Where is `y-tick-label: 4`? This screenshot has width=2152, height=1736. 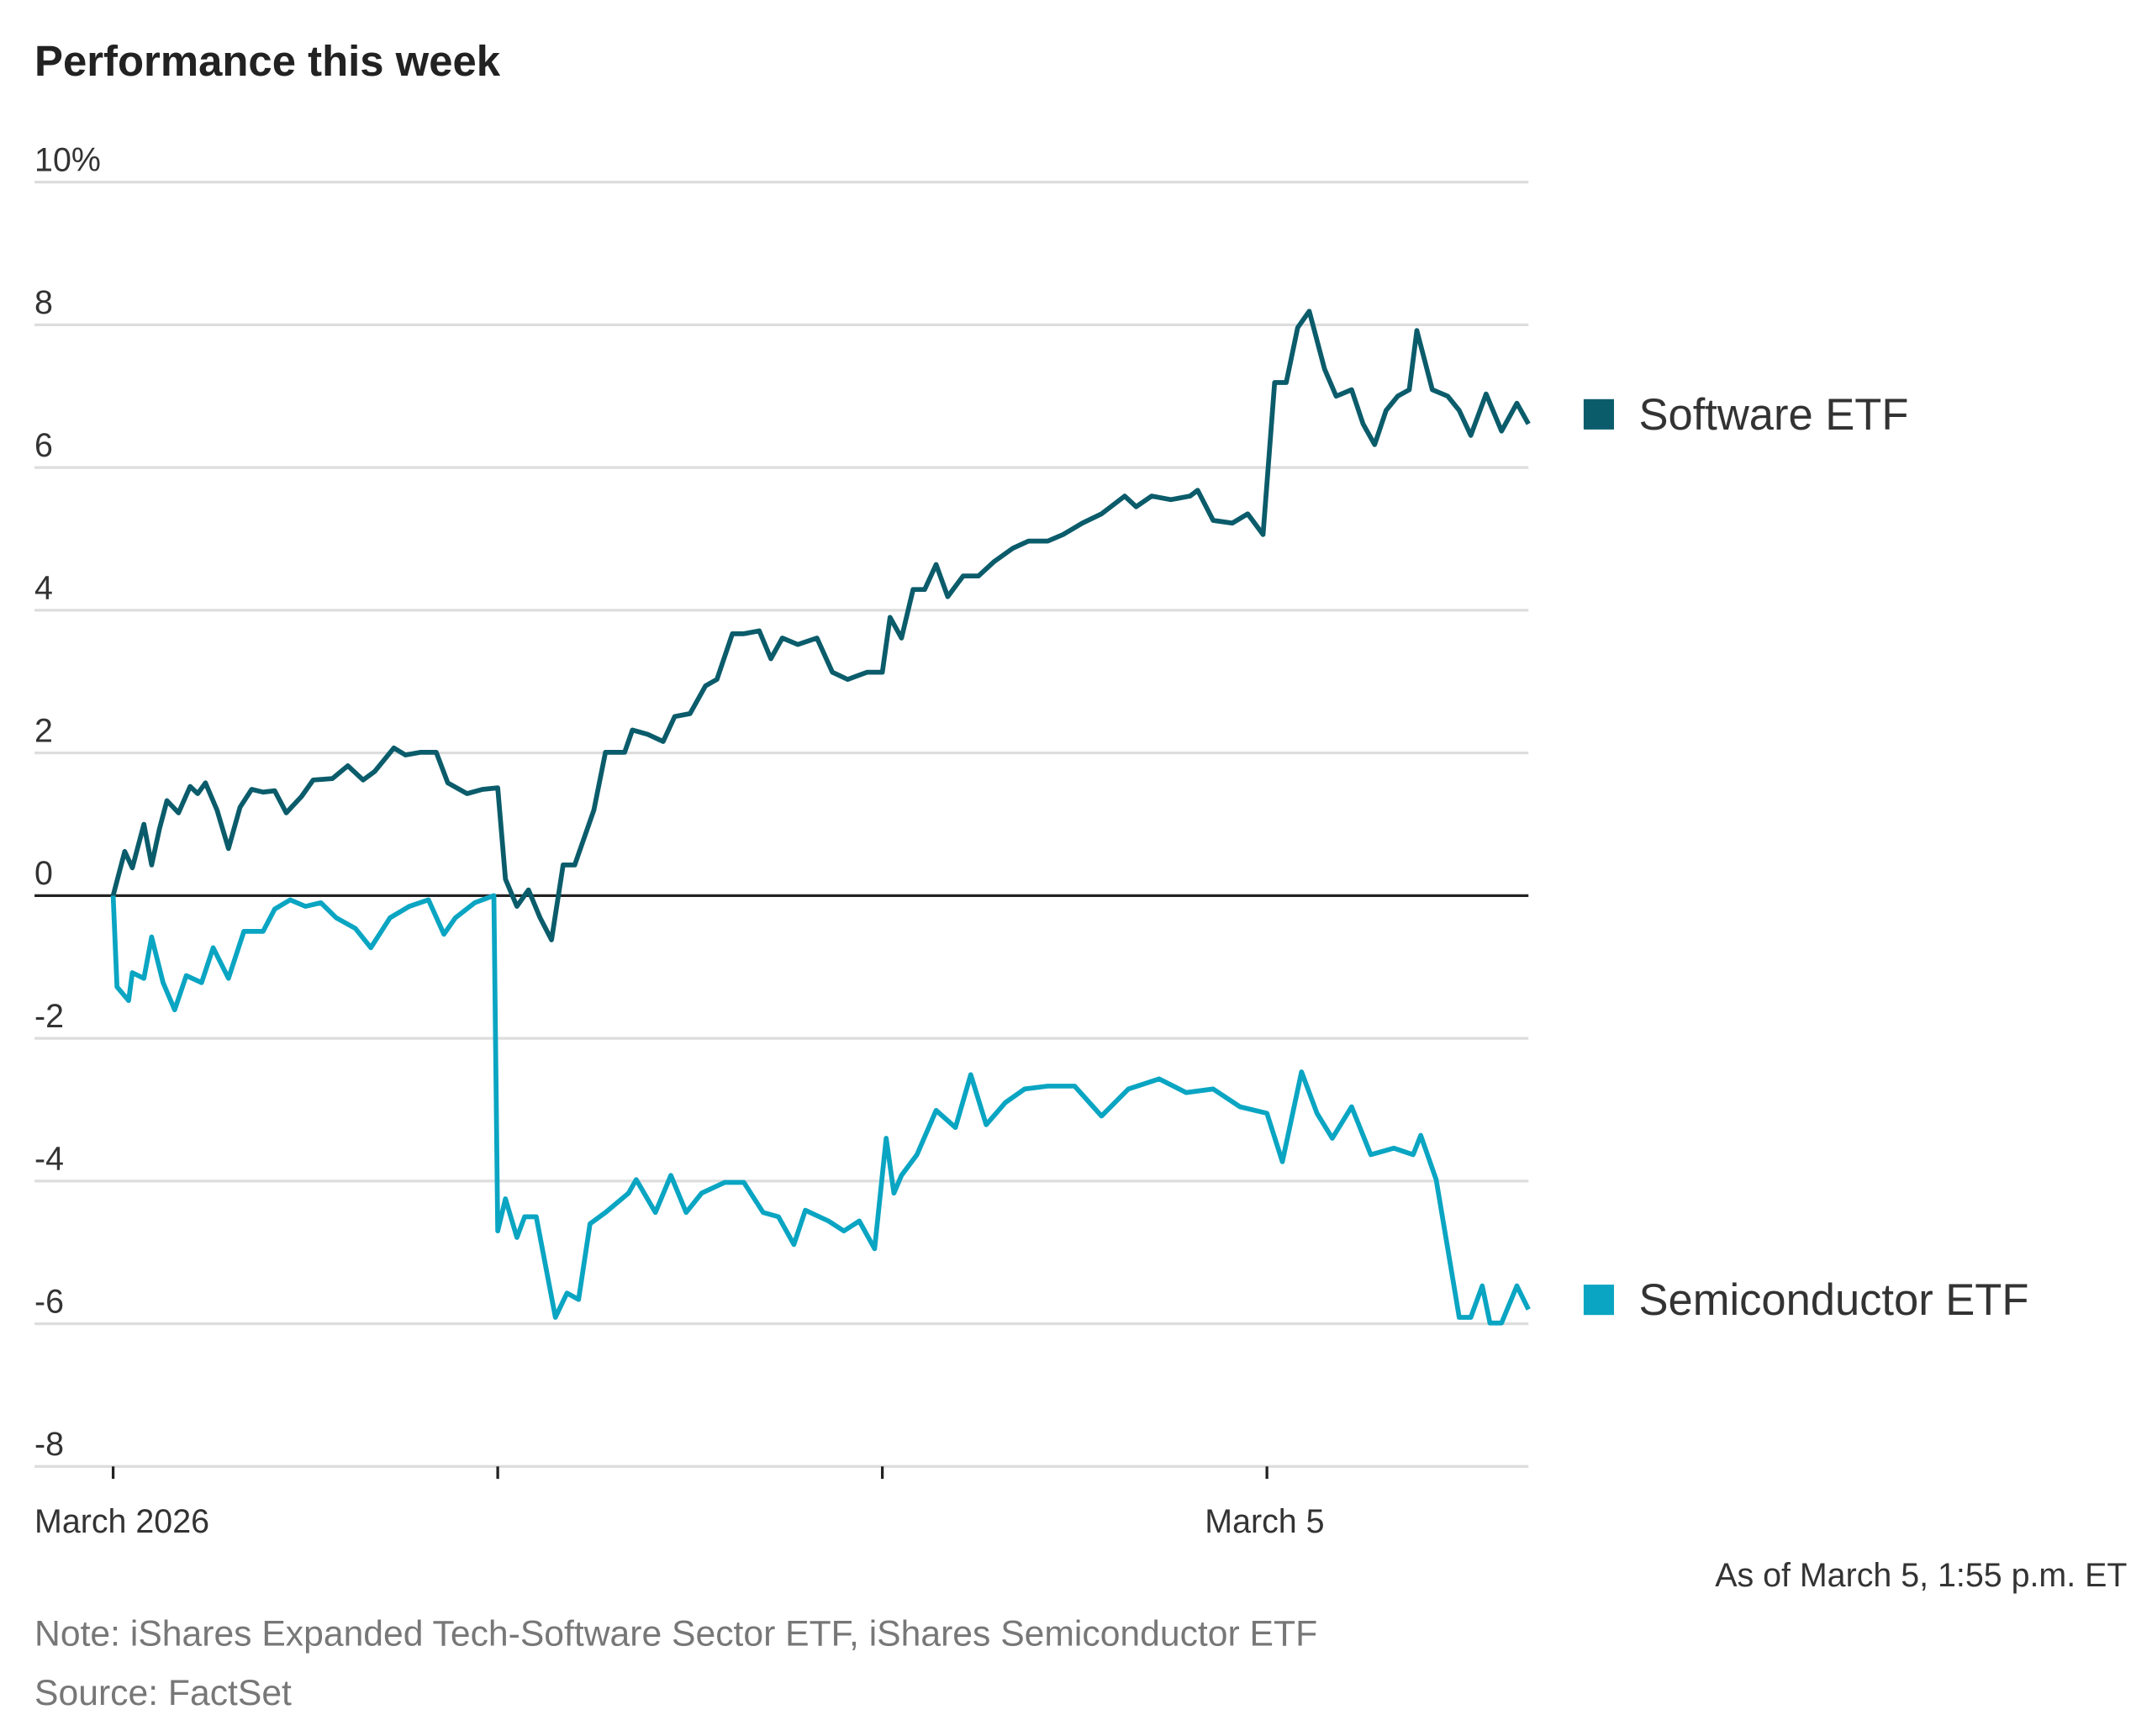 y-tick-label: 4 is located at coordinates (43, 588).